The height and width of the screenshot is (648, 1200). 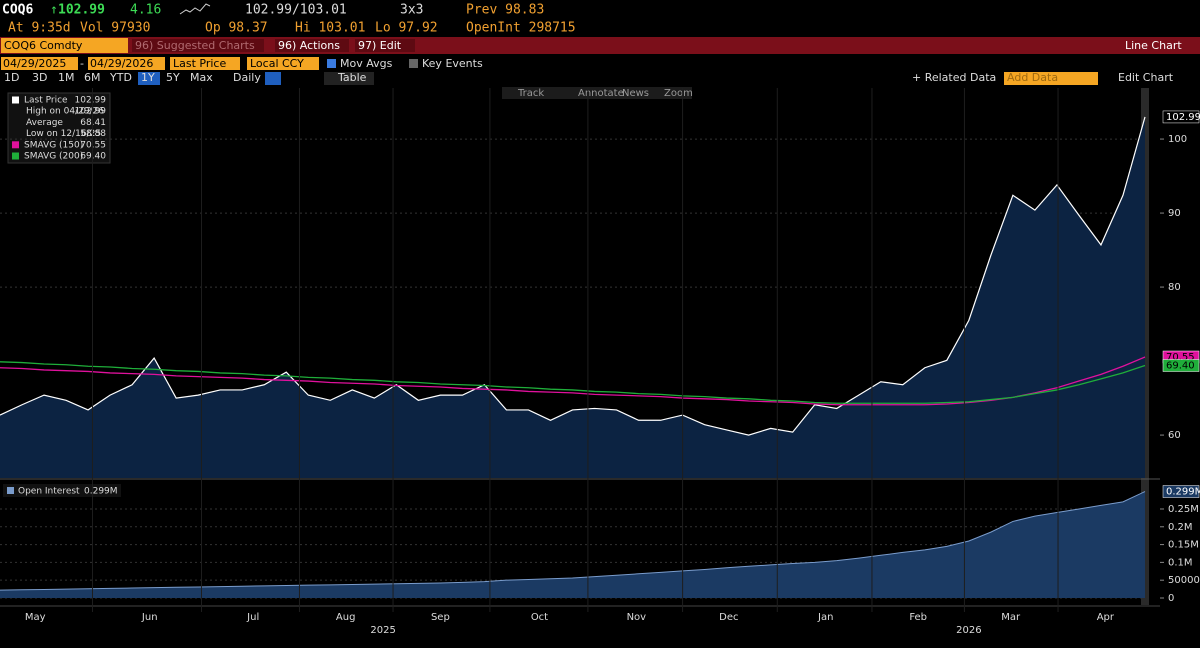 What do you see at coordinates (411, 10) in the screenshot?
I see `size: 3x3` at bounding box center [411, 10].